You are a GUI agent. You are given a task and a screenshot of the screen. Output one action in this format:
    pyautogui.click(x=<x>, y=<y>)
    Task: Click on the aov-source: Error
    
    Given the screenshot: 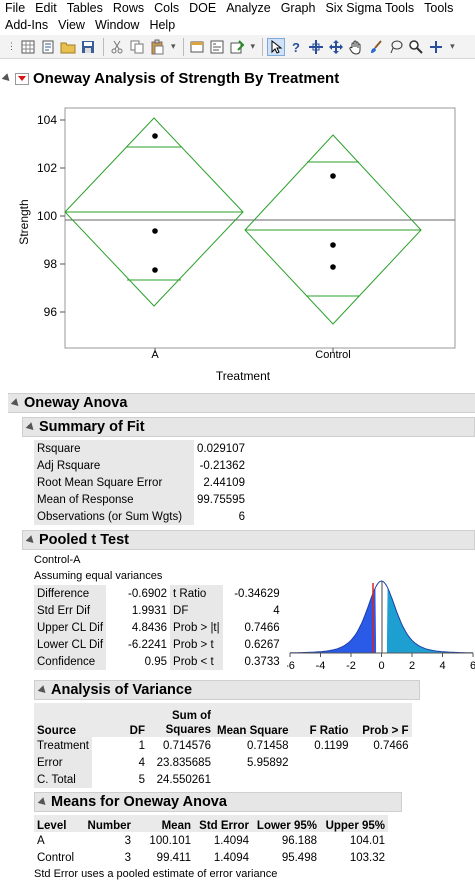 What is the action you would take?
    pyautogui.click(x=63, y=762)
    